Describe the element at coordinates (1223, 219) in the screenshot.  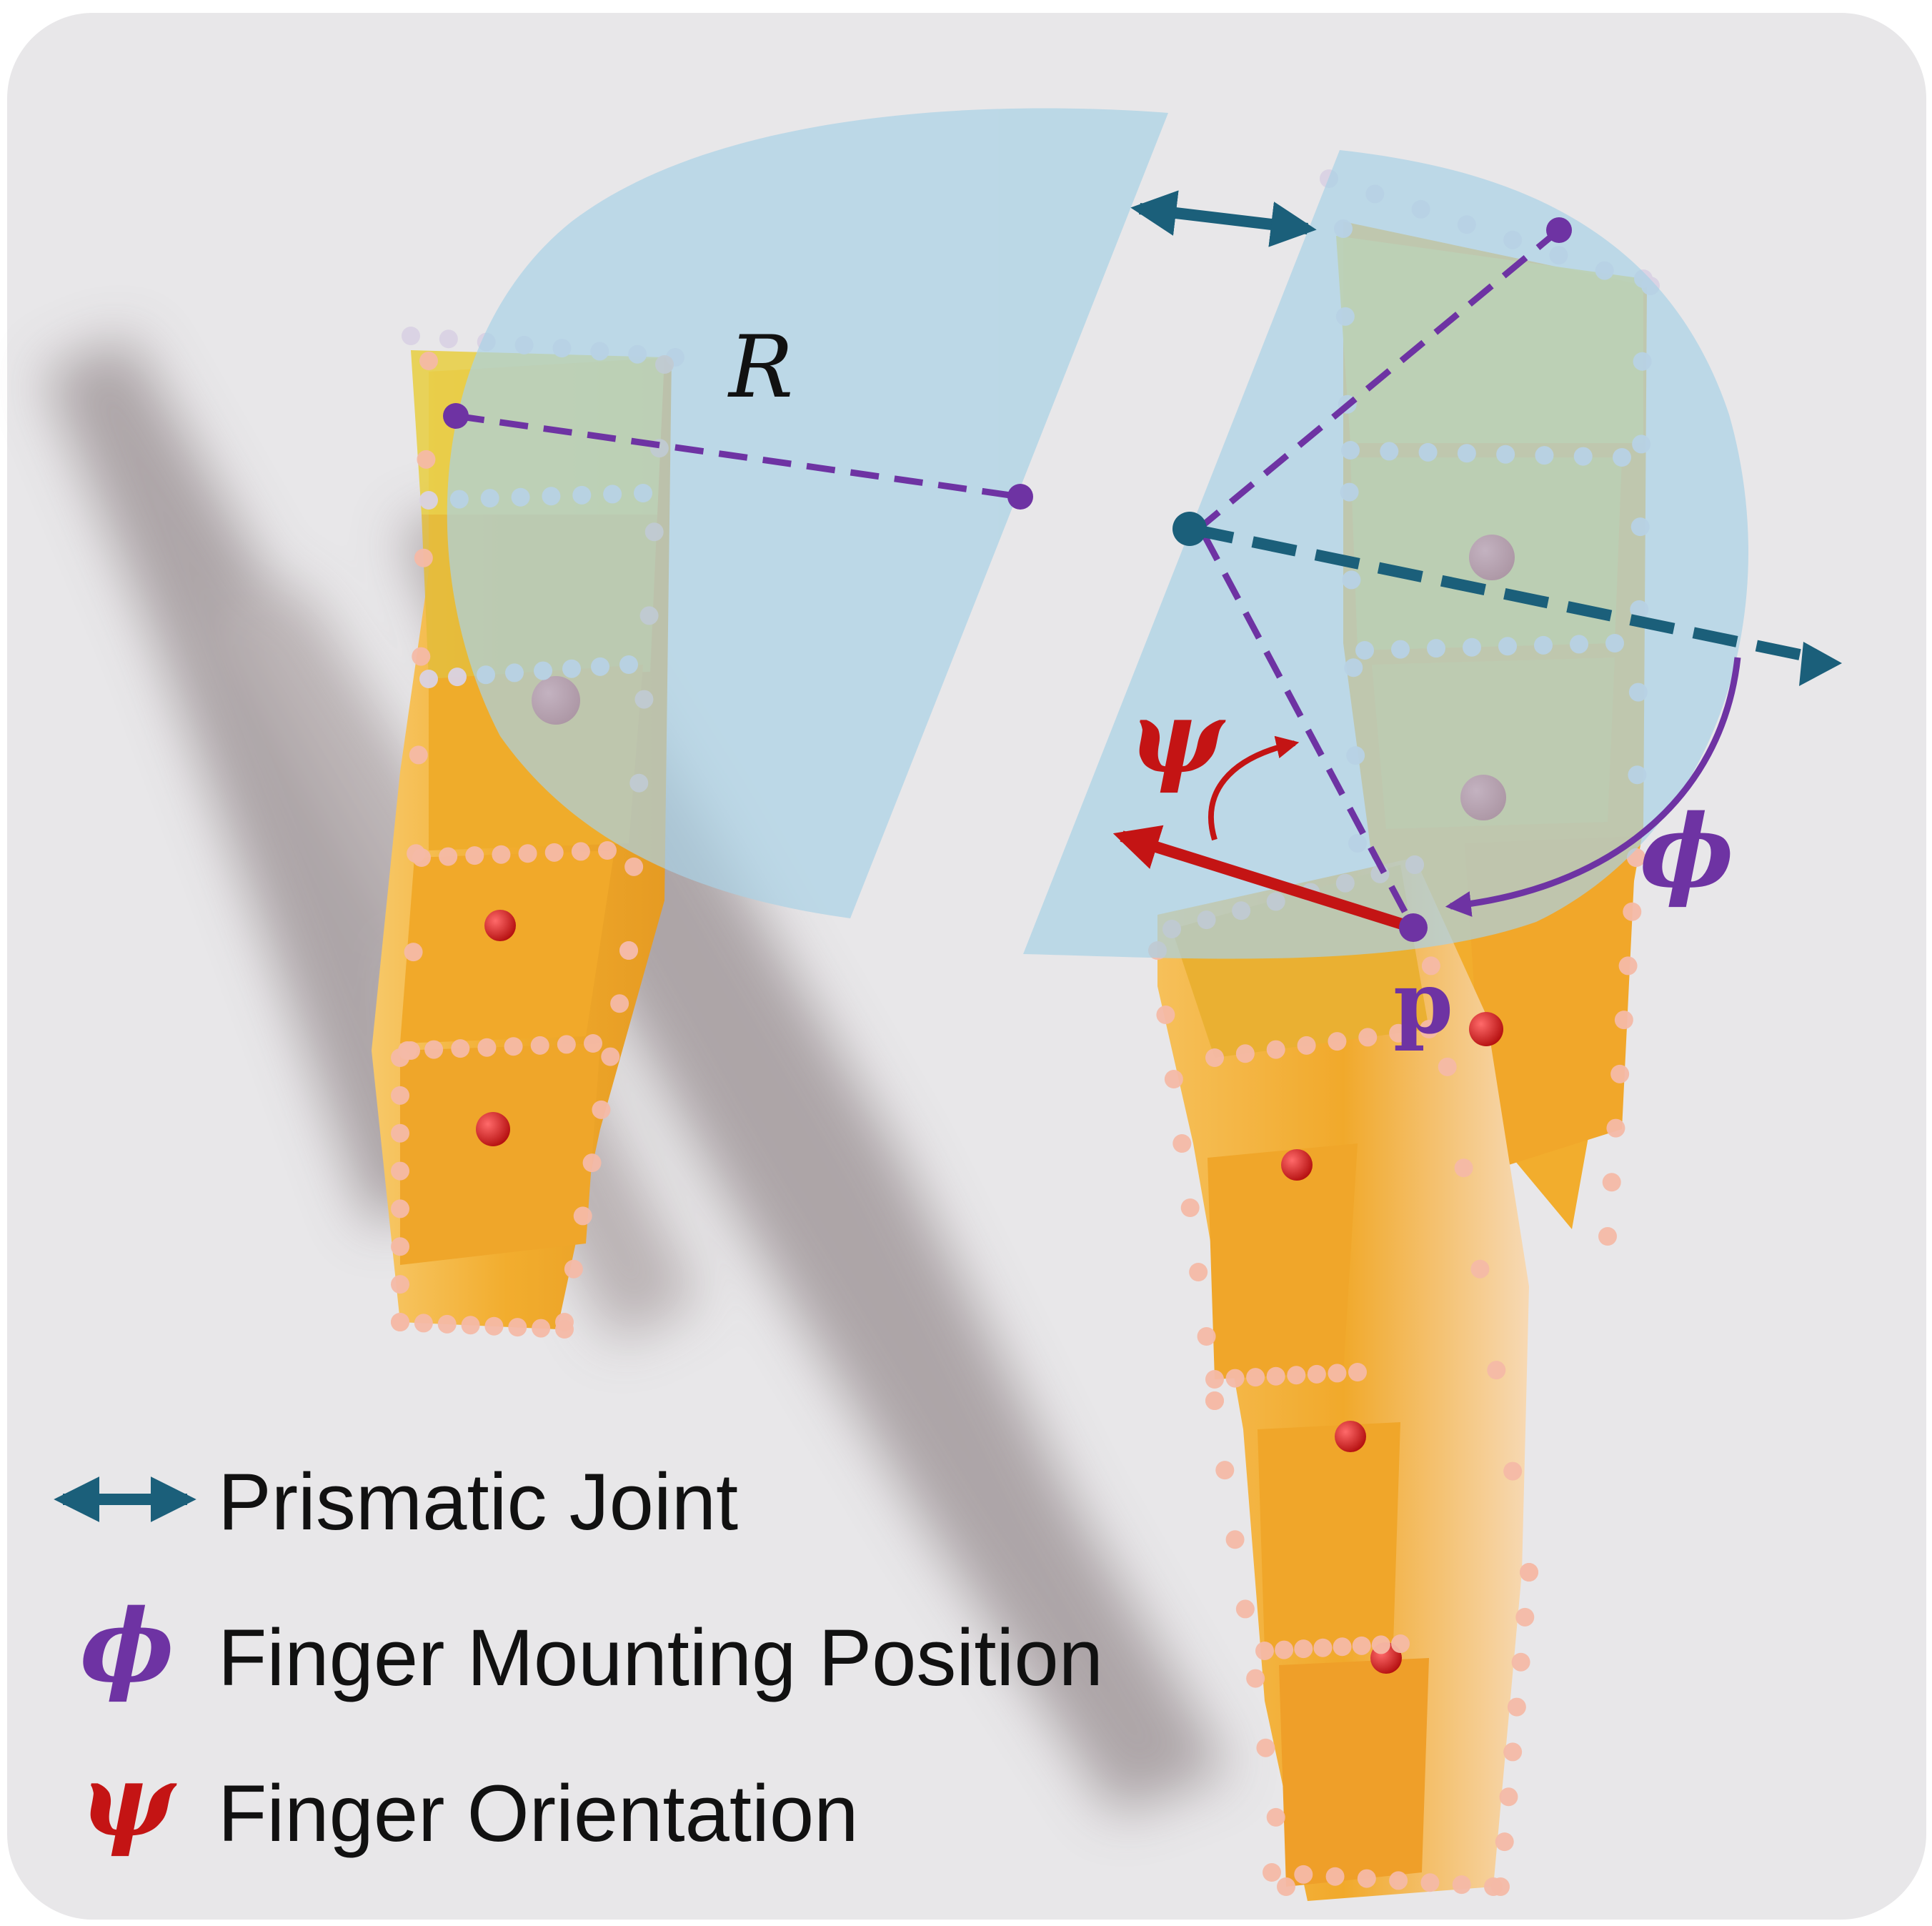
I see `prismatic-joint-arrow` at that location.